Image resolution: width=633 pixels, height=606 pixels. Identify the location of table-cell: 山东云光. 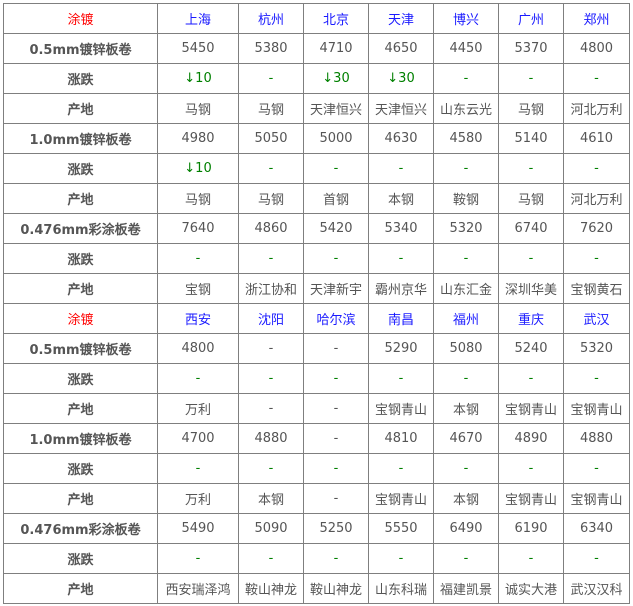
(466, 108).